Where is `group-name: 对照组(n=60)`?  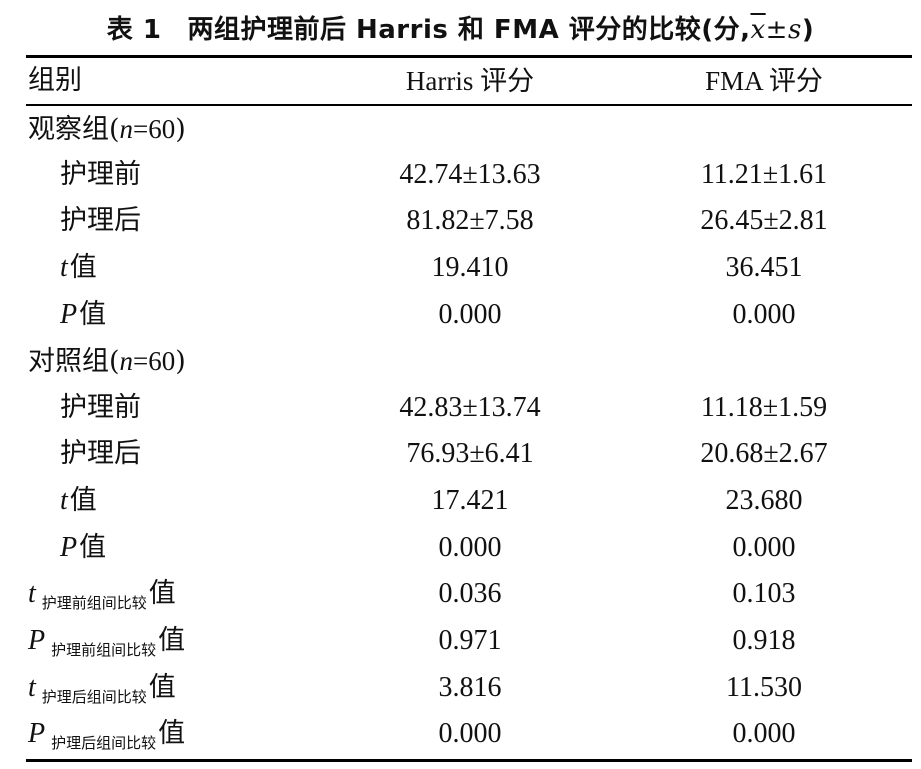
group-name: 对照组(n=60) is located at coordinates (107, 361).